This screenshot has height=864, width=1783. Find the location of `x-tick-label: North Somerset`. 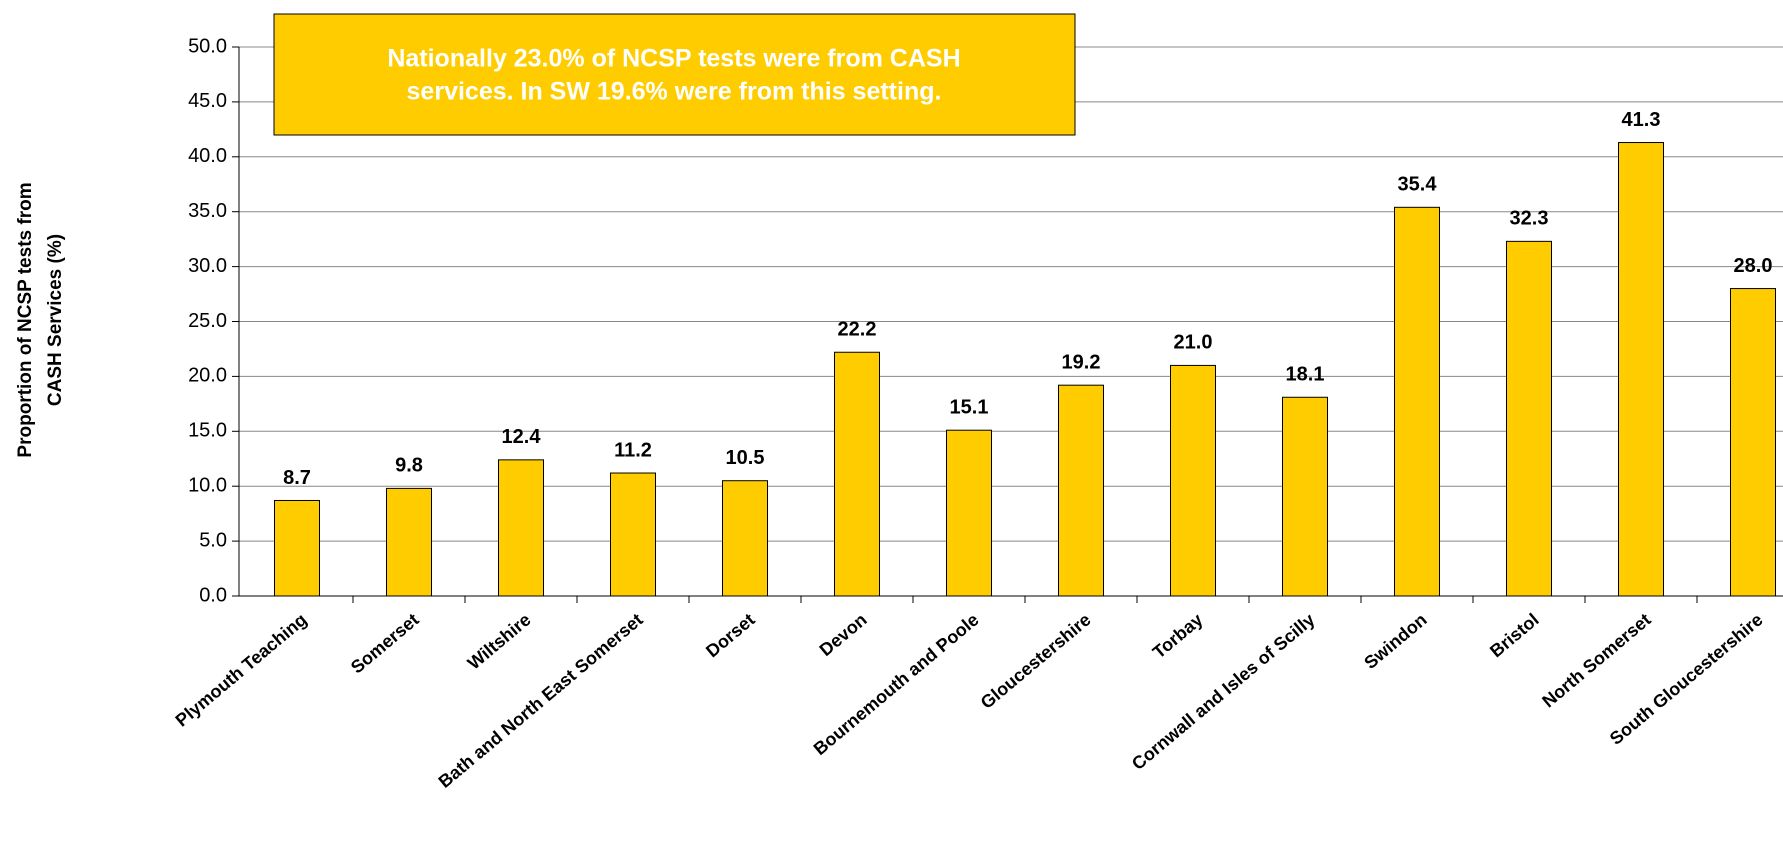

x-tick-label: North Somerset is located at coordinates (1596, 660).